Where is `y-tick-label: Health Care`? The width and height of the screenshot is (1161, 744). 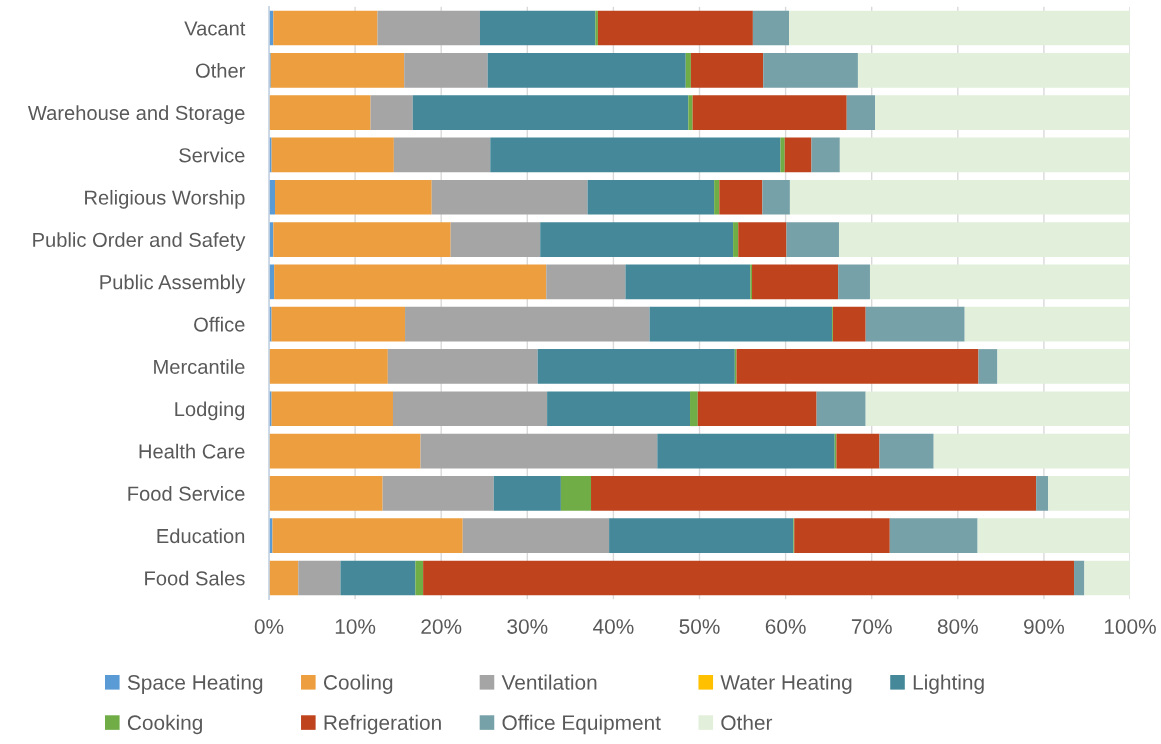
y-tick-label: Health Care is located at coordinates (192, 451).